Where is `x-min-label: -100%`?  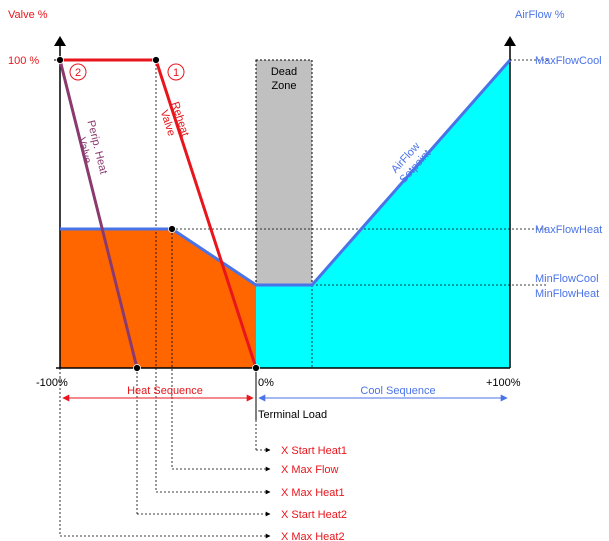
x-min-label: -100% is located at coordinates (52, 383).